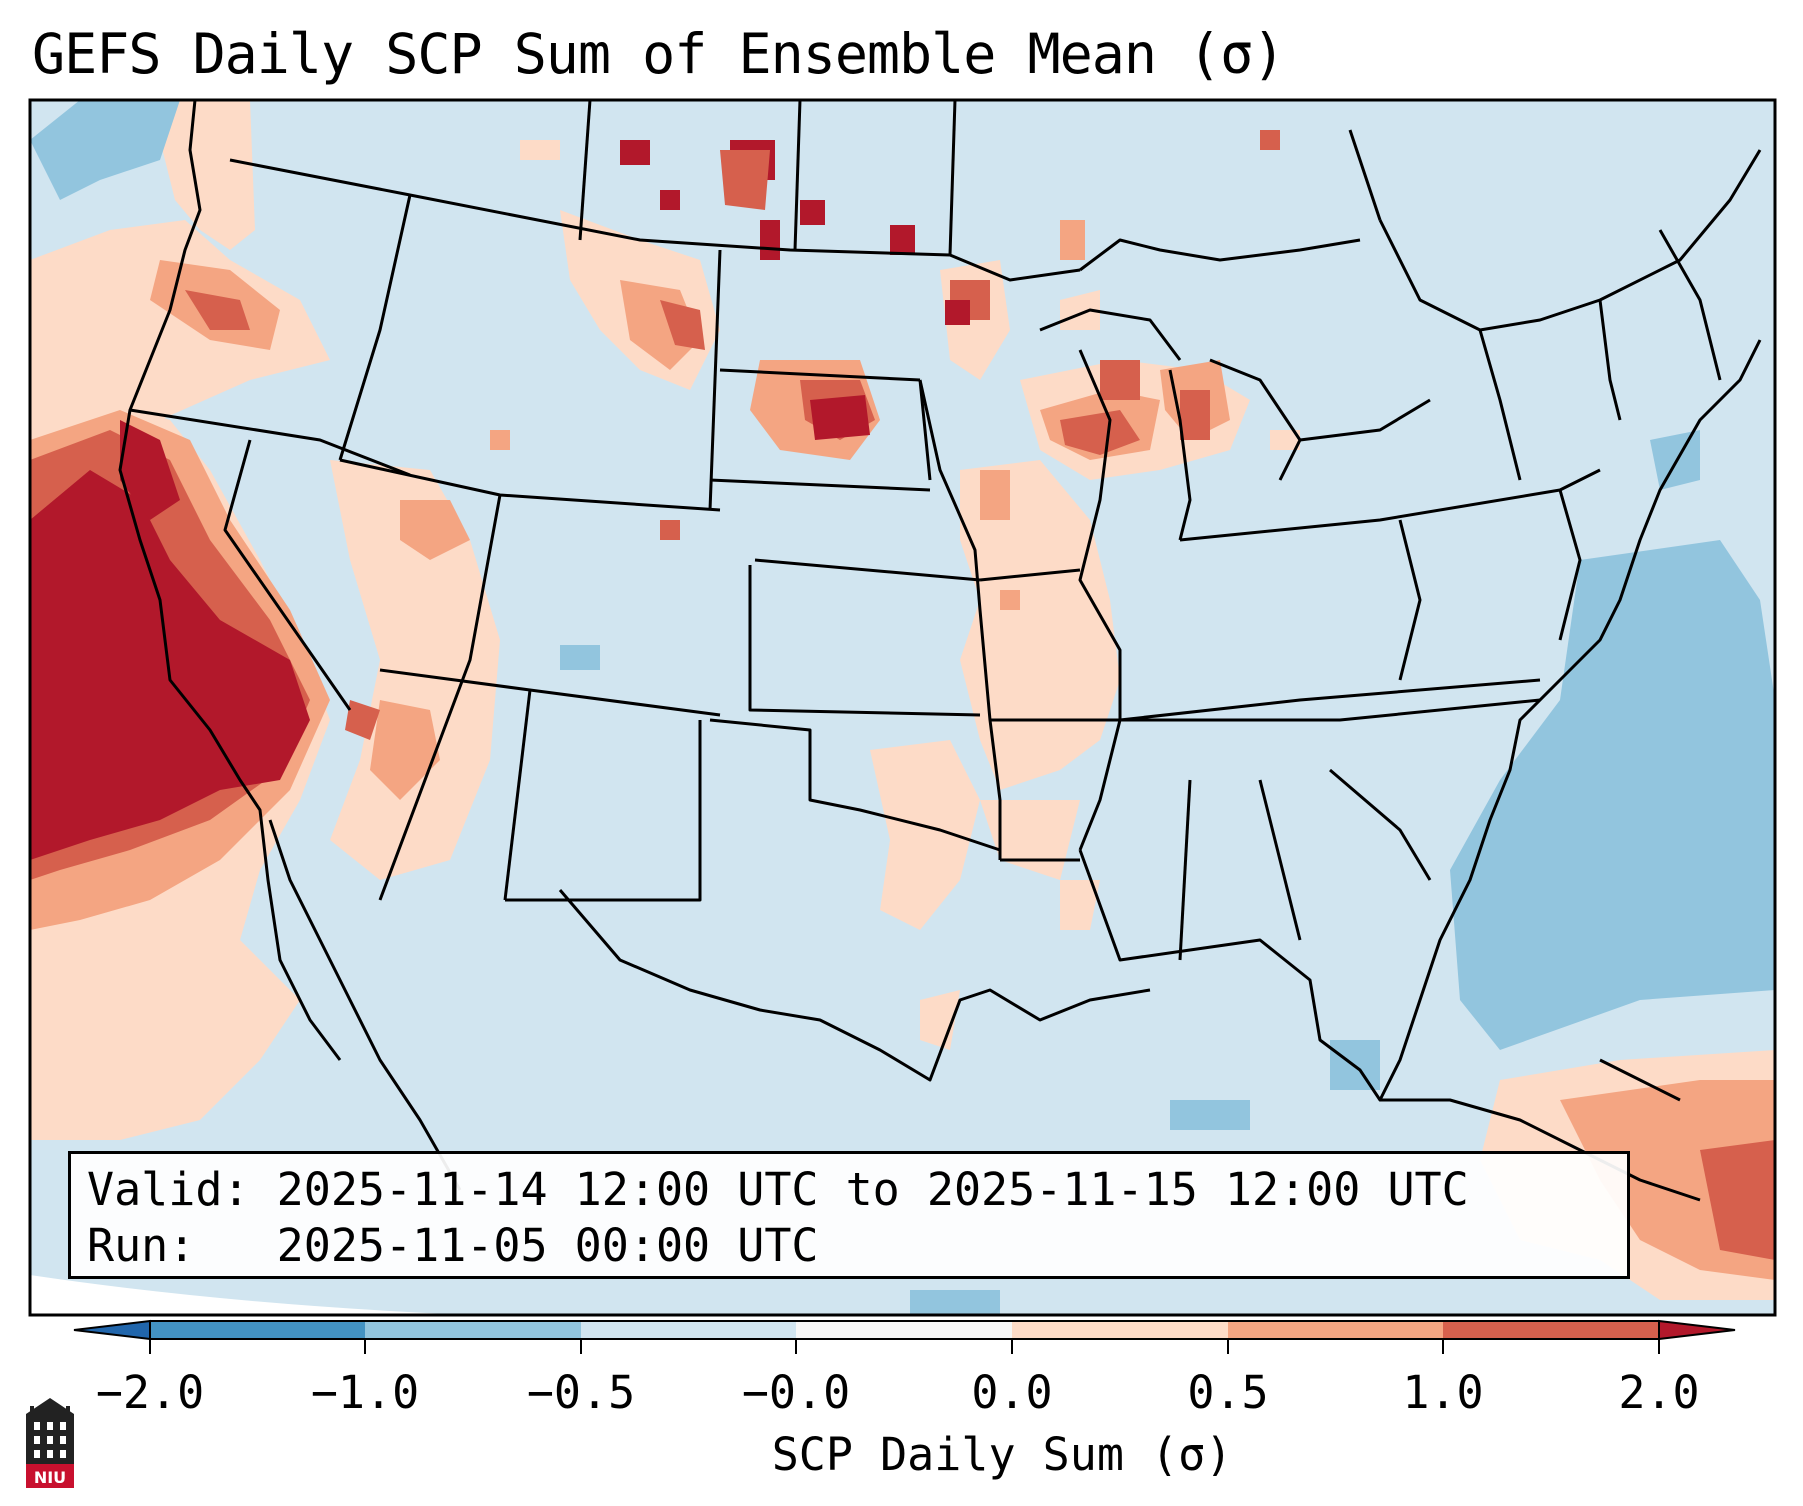  Describe the element at coordinates (168, 1189) in the screenshot. I see `valid-label: Valid:` at that location.